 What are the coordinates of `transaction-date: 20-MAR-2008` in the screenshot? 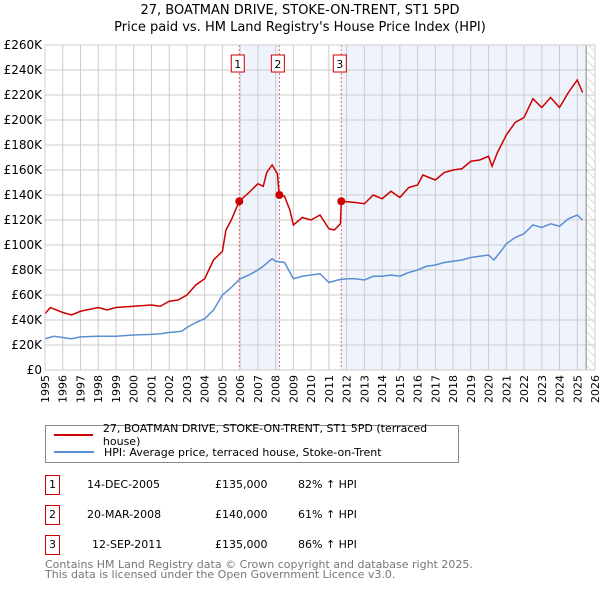 It's located at (124, 514).